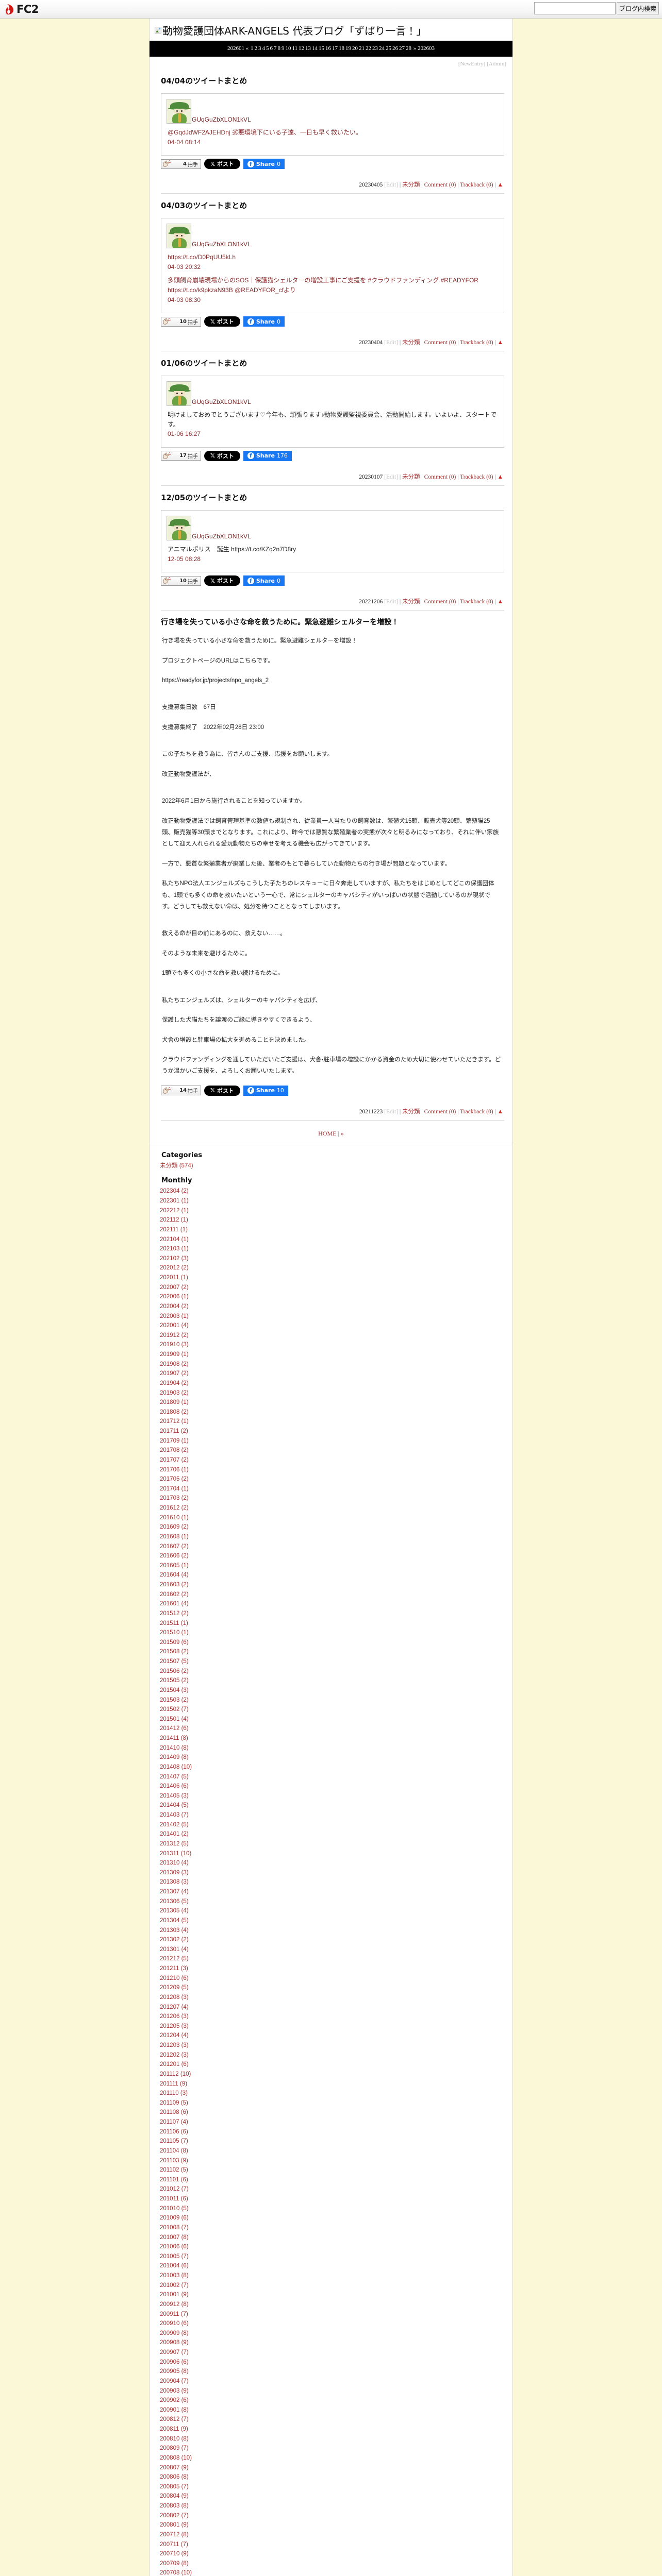 The height and width of the screenshot is (2576, 662). What do you see at coordinates (424, 48) in the screenshot?
I see `calendar-next-month: » 202603` at bounding box center [424, 48].